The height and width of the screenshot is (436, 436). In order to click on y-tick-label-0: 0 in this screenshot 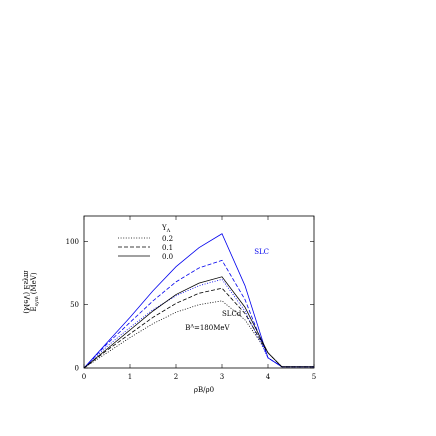, I will do `click(77, 369)`.